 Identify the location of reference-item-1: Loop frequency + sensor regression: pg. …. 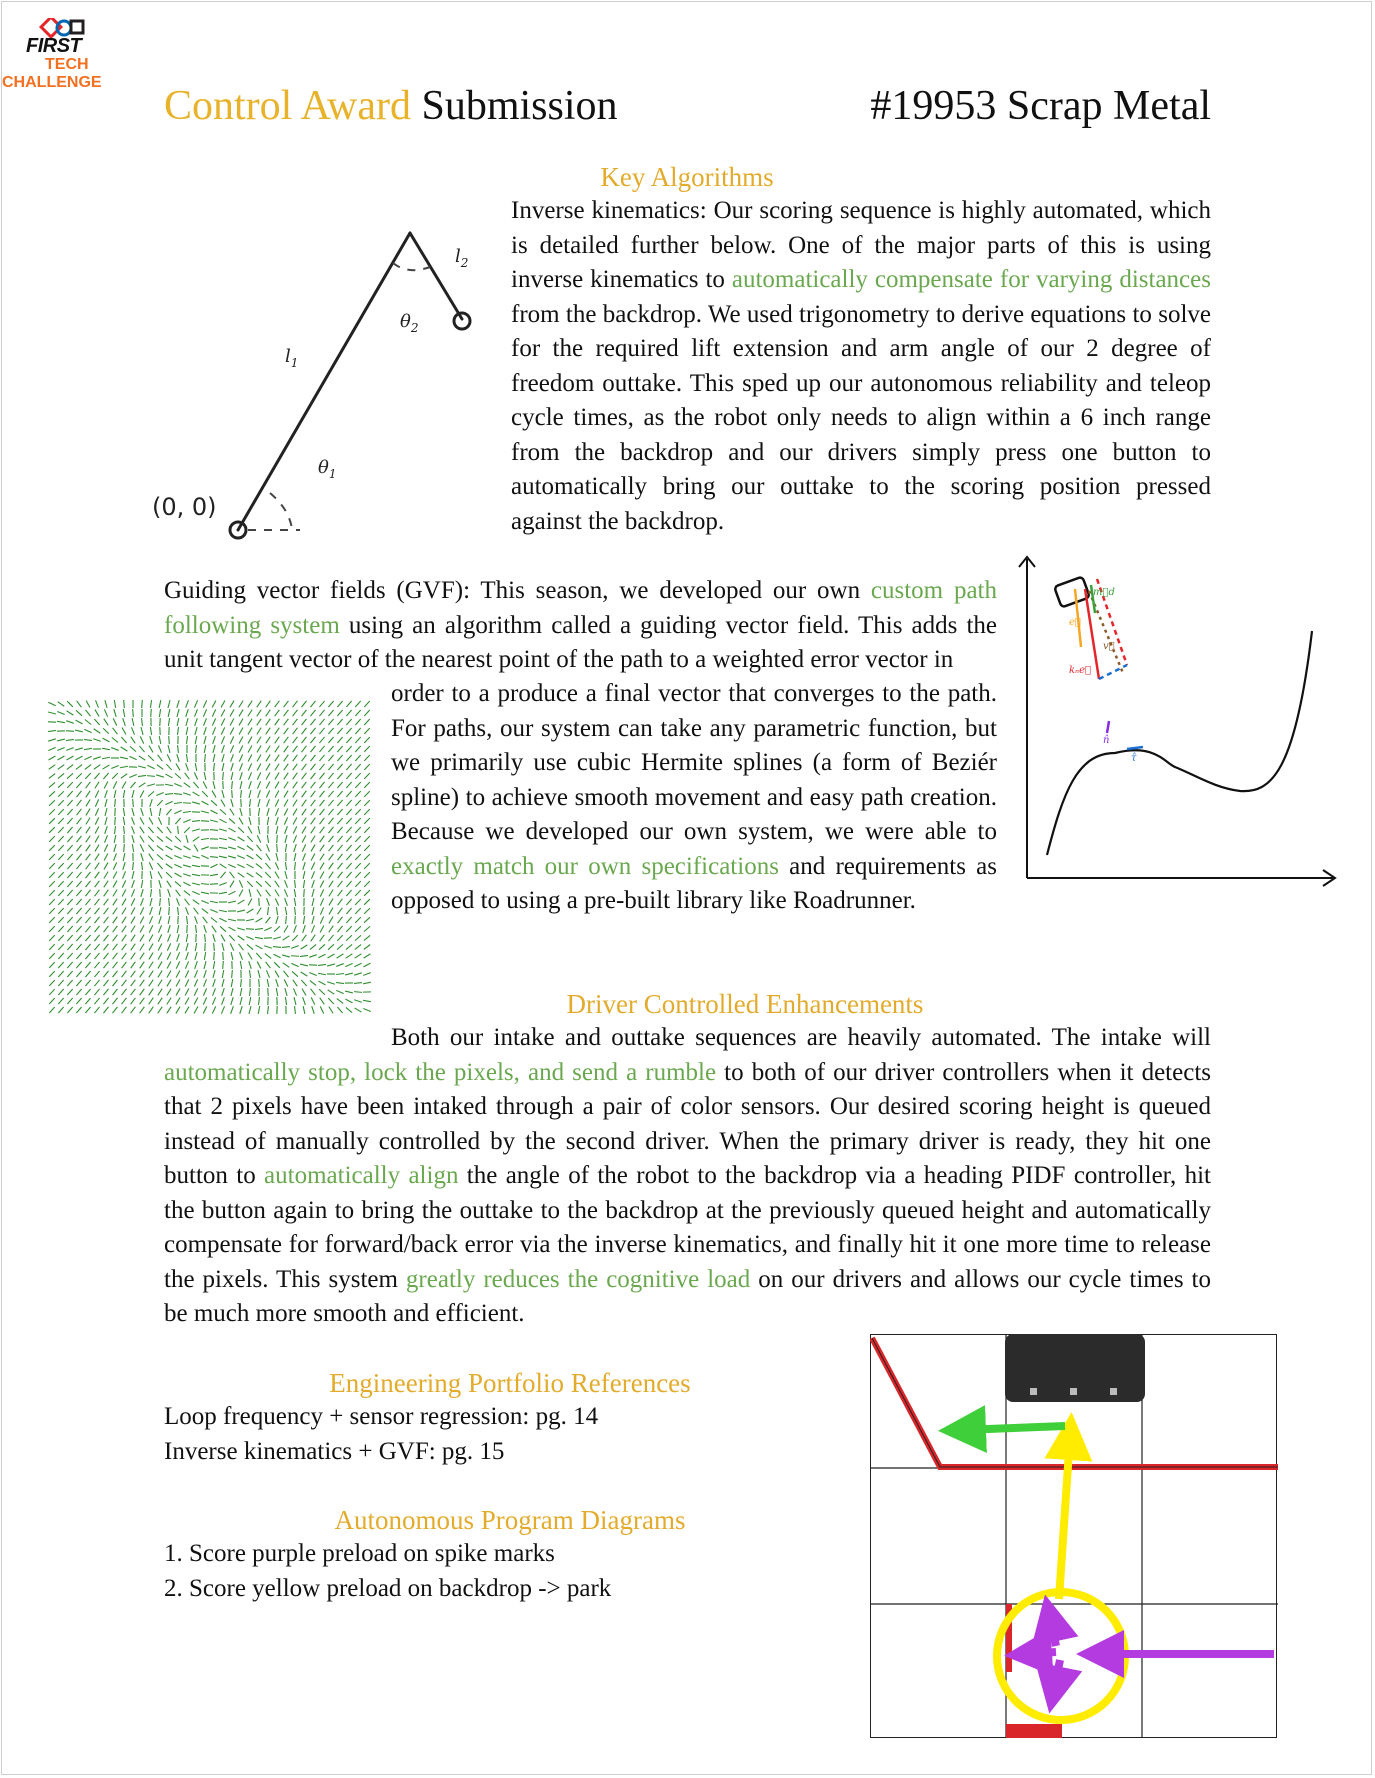
(381, 1416).